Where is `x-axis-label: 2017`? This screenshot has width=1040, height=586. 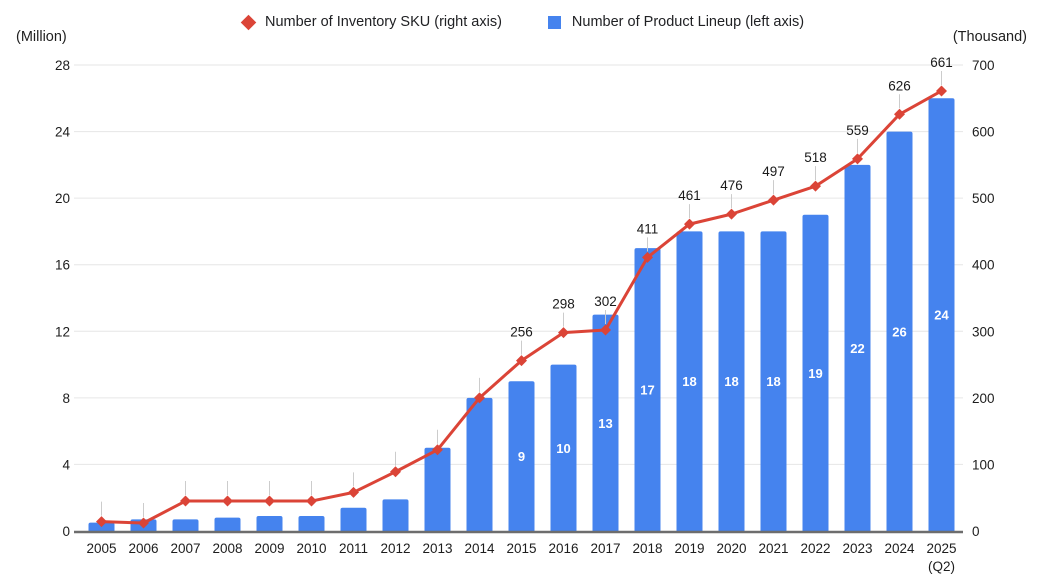 x-axis-label: 2017 is located at coordinates (605, 548).